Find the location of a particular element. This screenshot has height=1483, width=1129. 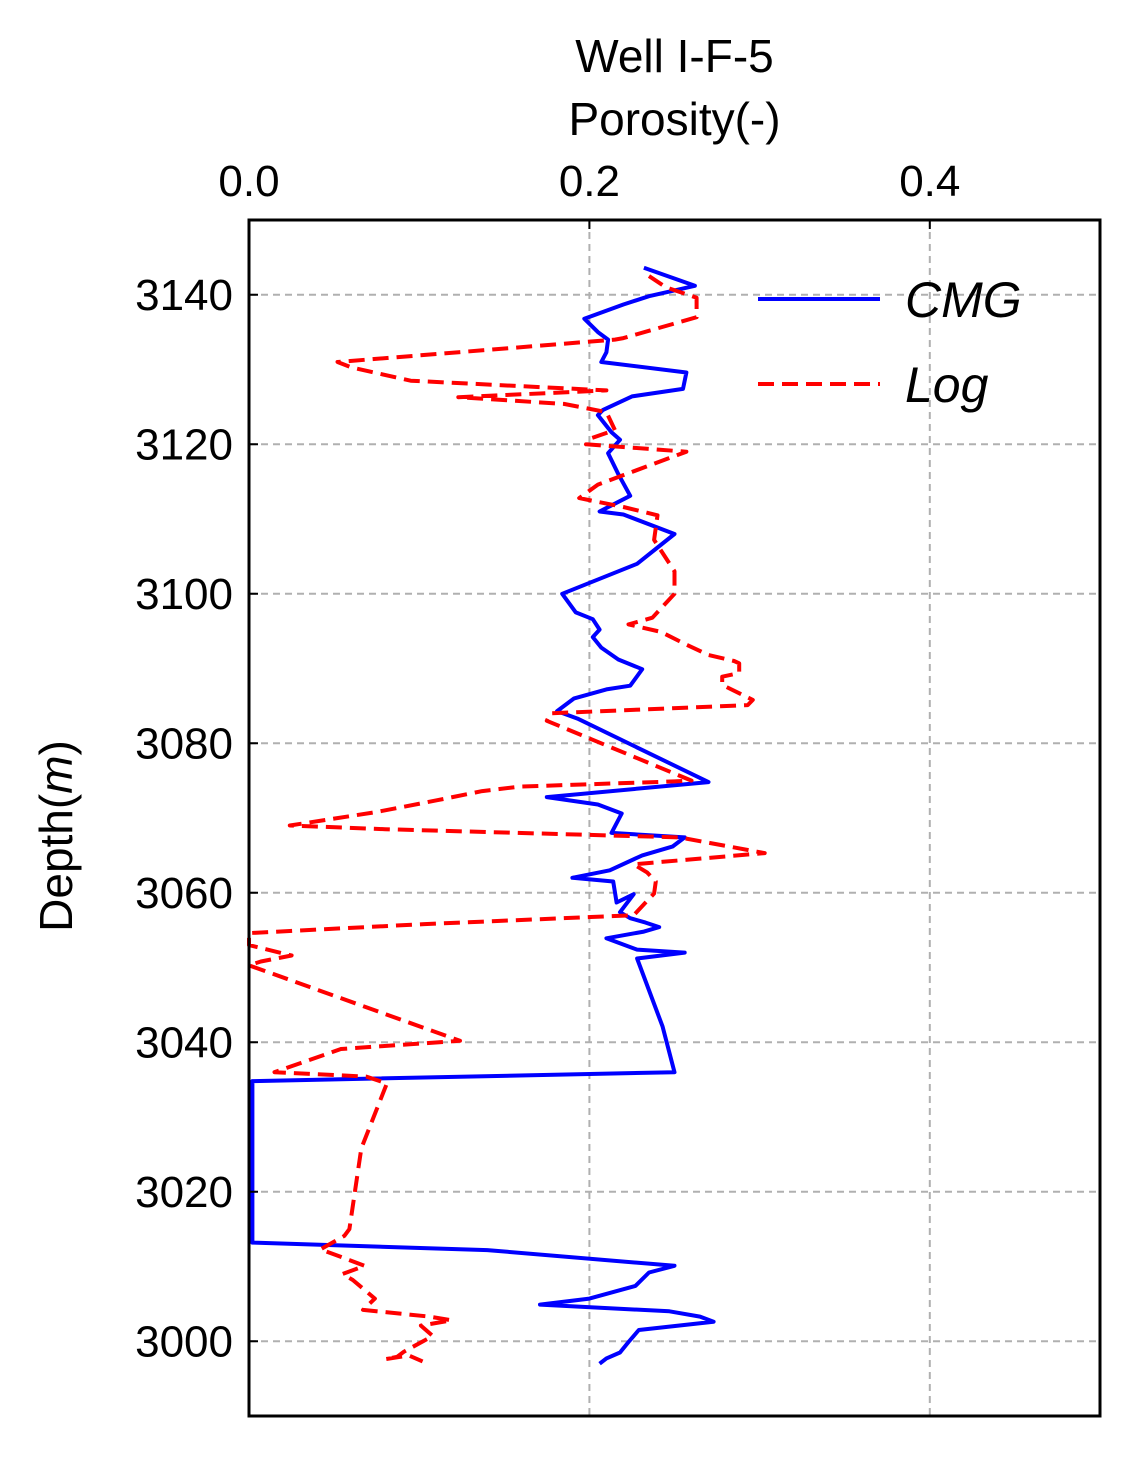

y-tick-label: 3060 is located at coordinates (184, 893).